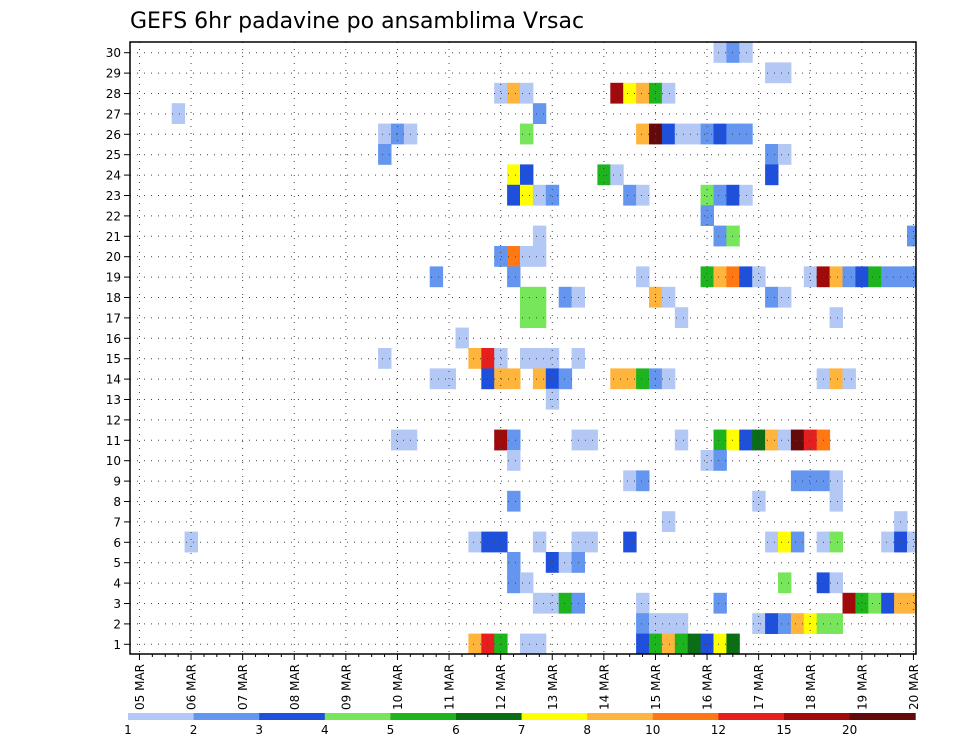  What do you see at coordinates (117, 502) in the screenshot?
I see `y-tick-label: 8` at bounding box center [117, 502].